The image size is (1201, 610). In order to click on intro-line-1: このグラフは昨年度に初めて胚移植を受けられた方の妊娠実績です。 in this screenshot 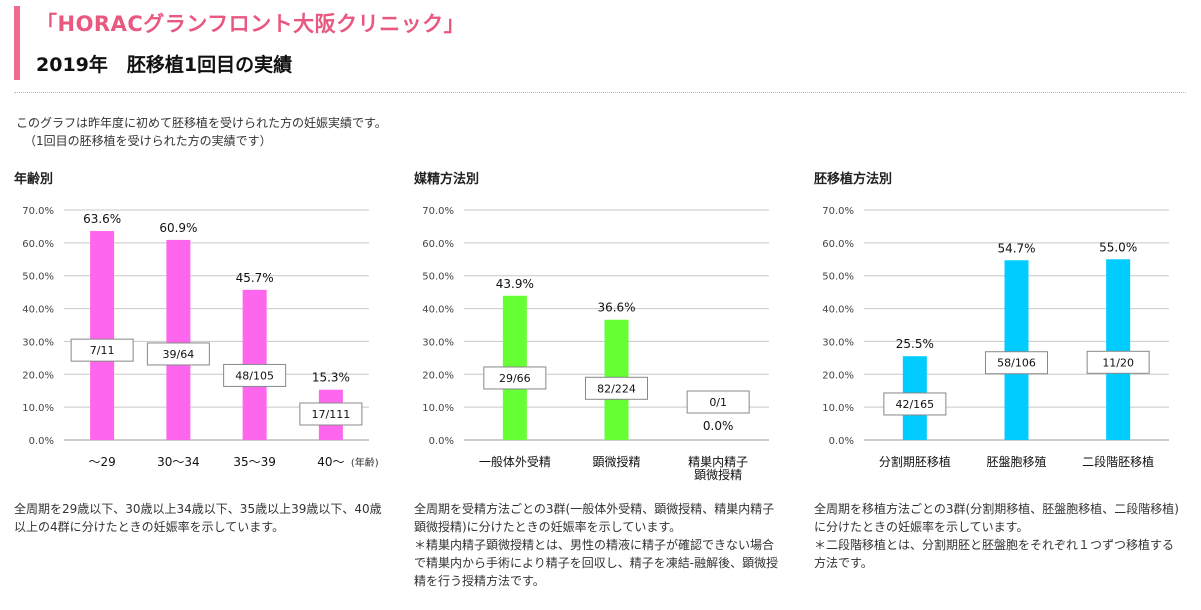, I will do `click(201, 123)`.